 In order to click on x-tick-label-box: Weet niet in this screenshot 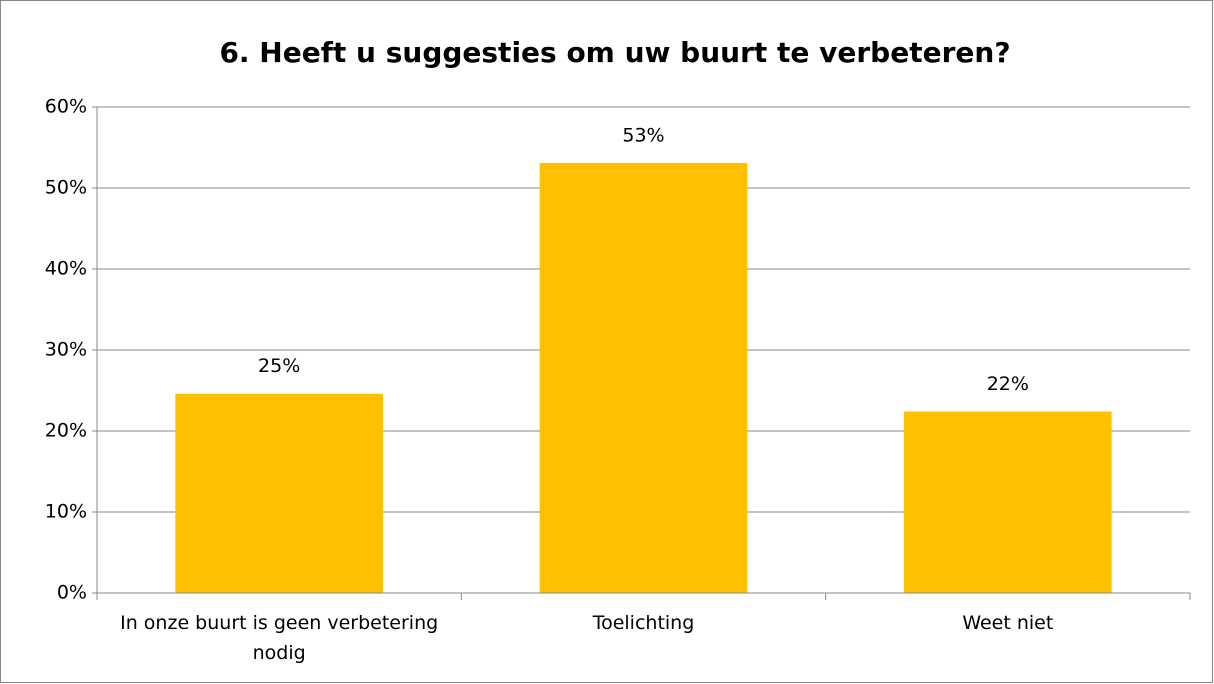, I will do `click(1008, 623)`.